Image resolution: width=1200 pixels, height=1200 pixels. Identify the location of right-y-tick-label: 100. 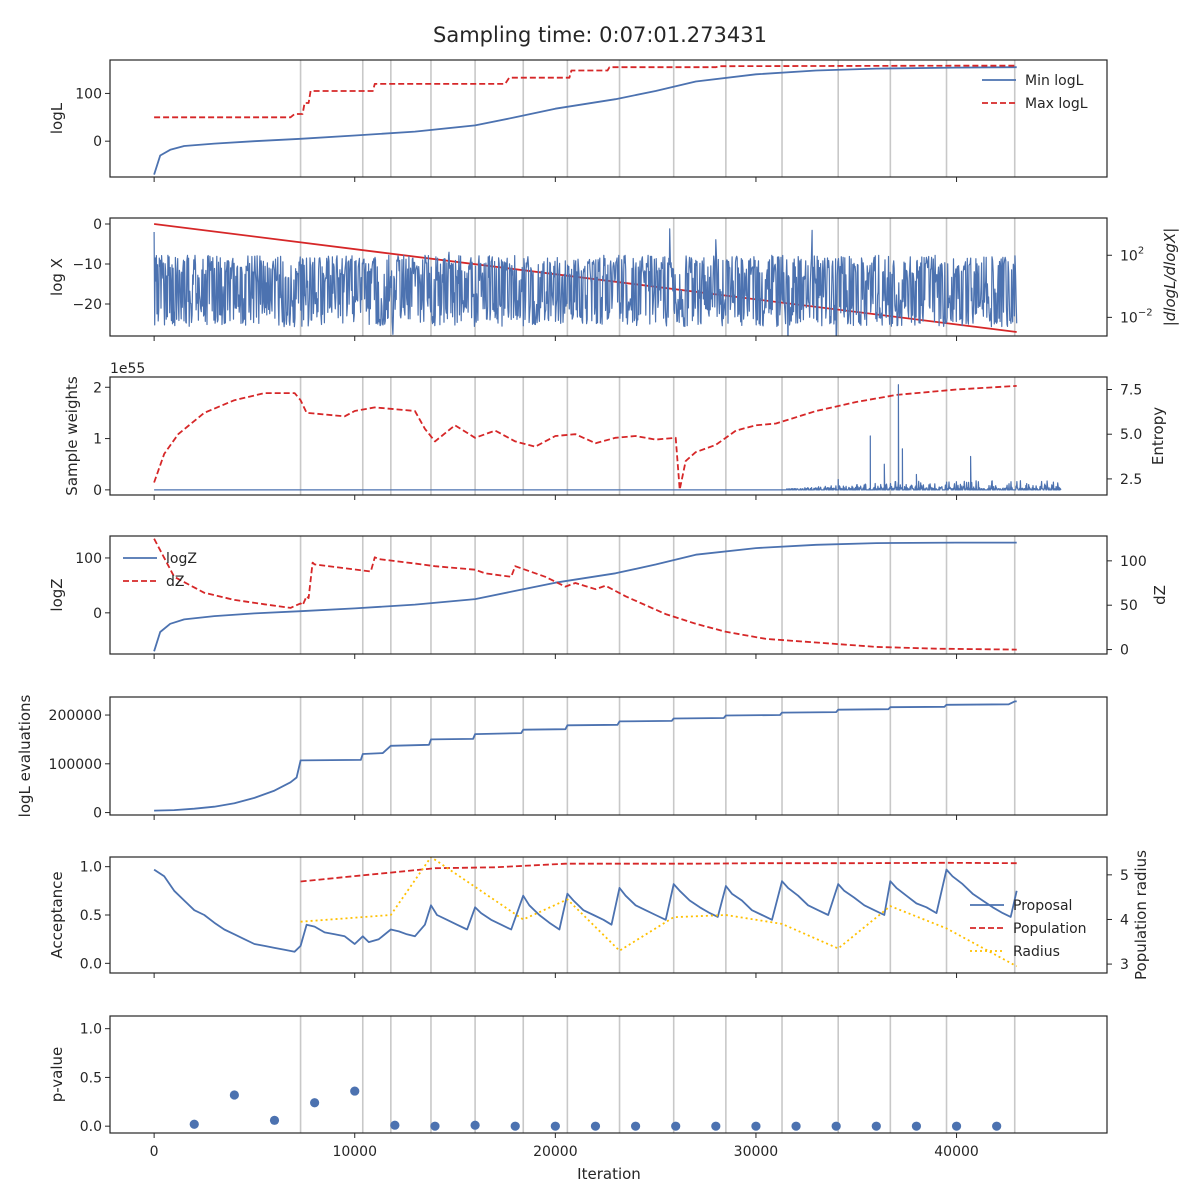
(1133, 562).